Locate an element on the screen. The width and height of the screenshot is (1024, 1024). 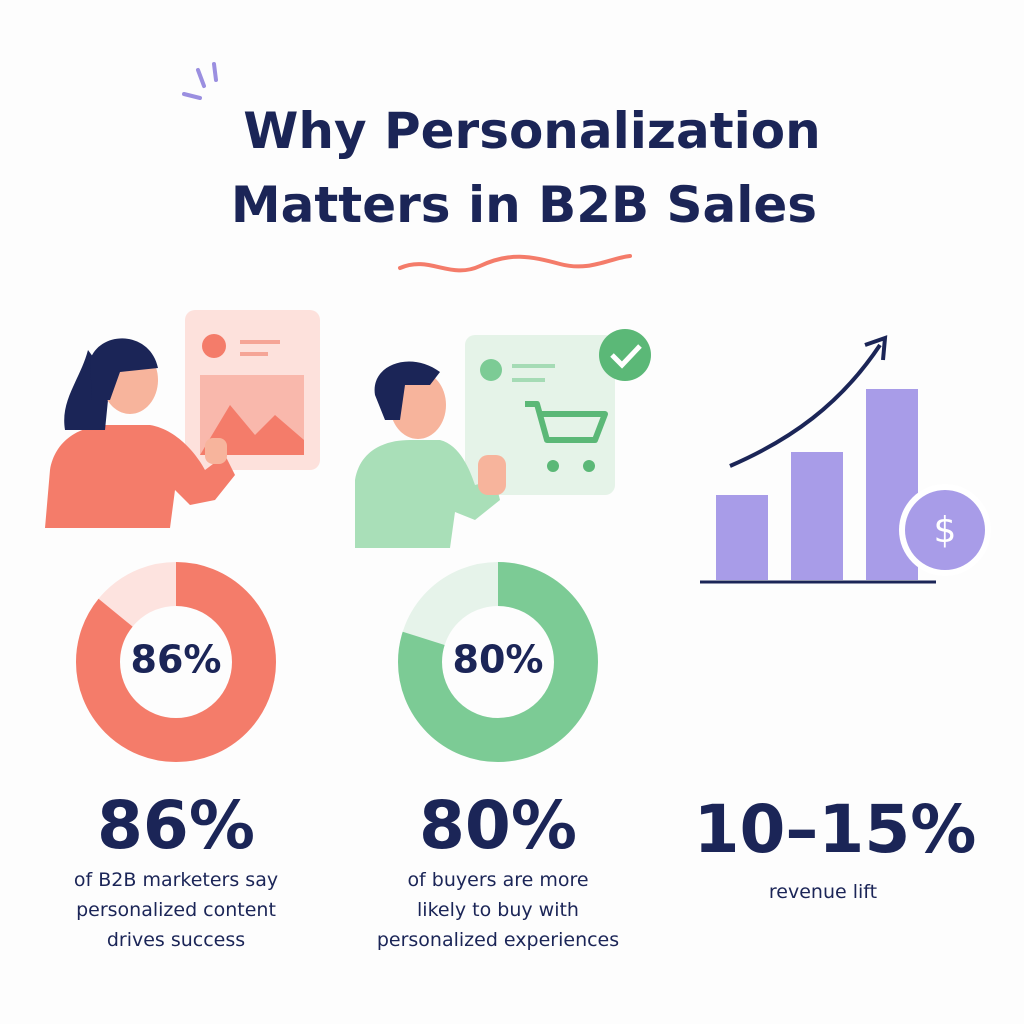
illustration-woman is located at coordinates (182, 419).